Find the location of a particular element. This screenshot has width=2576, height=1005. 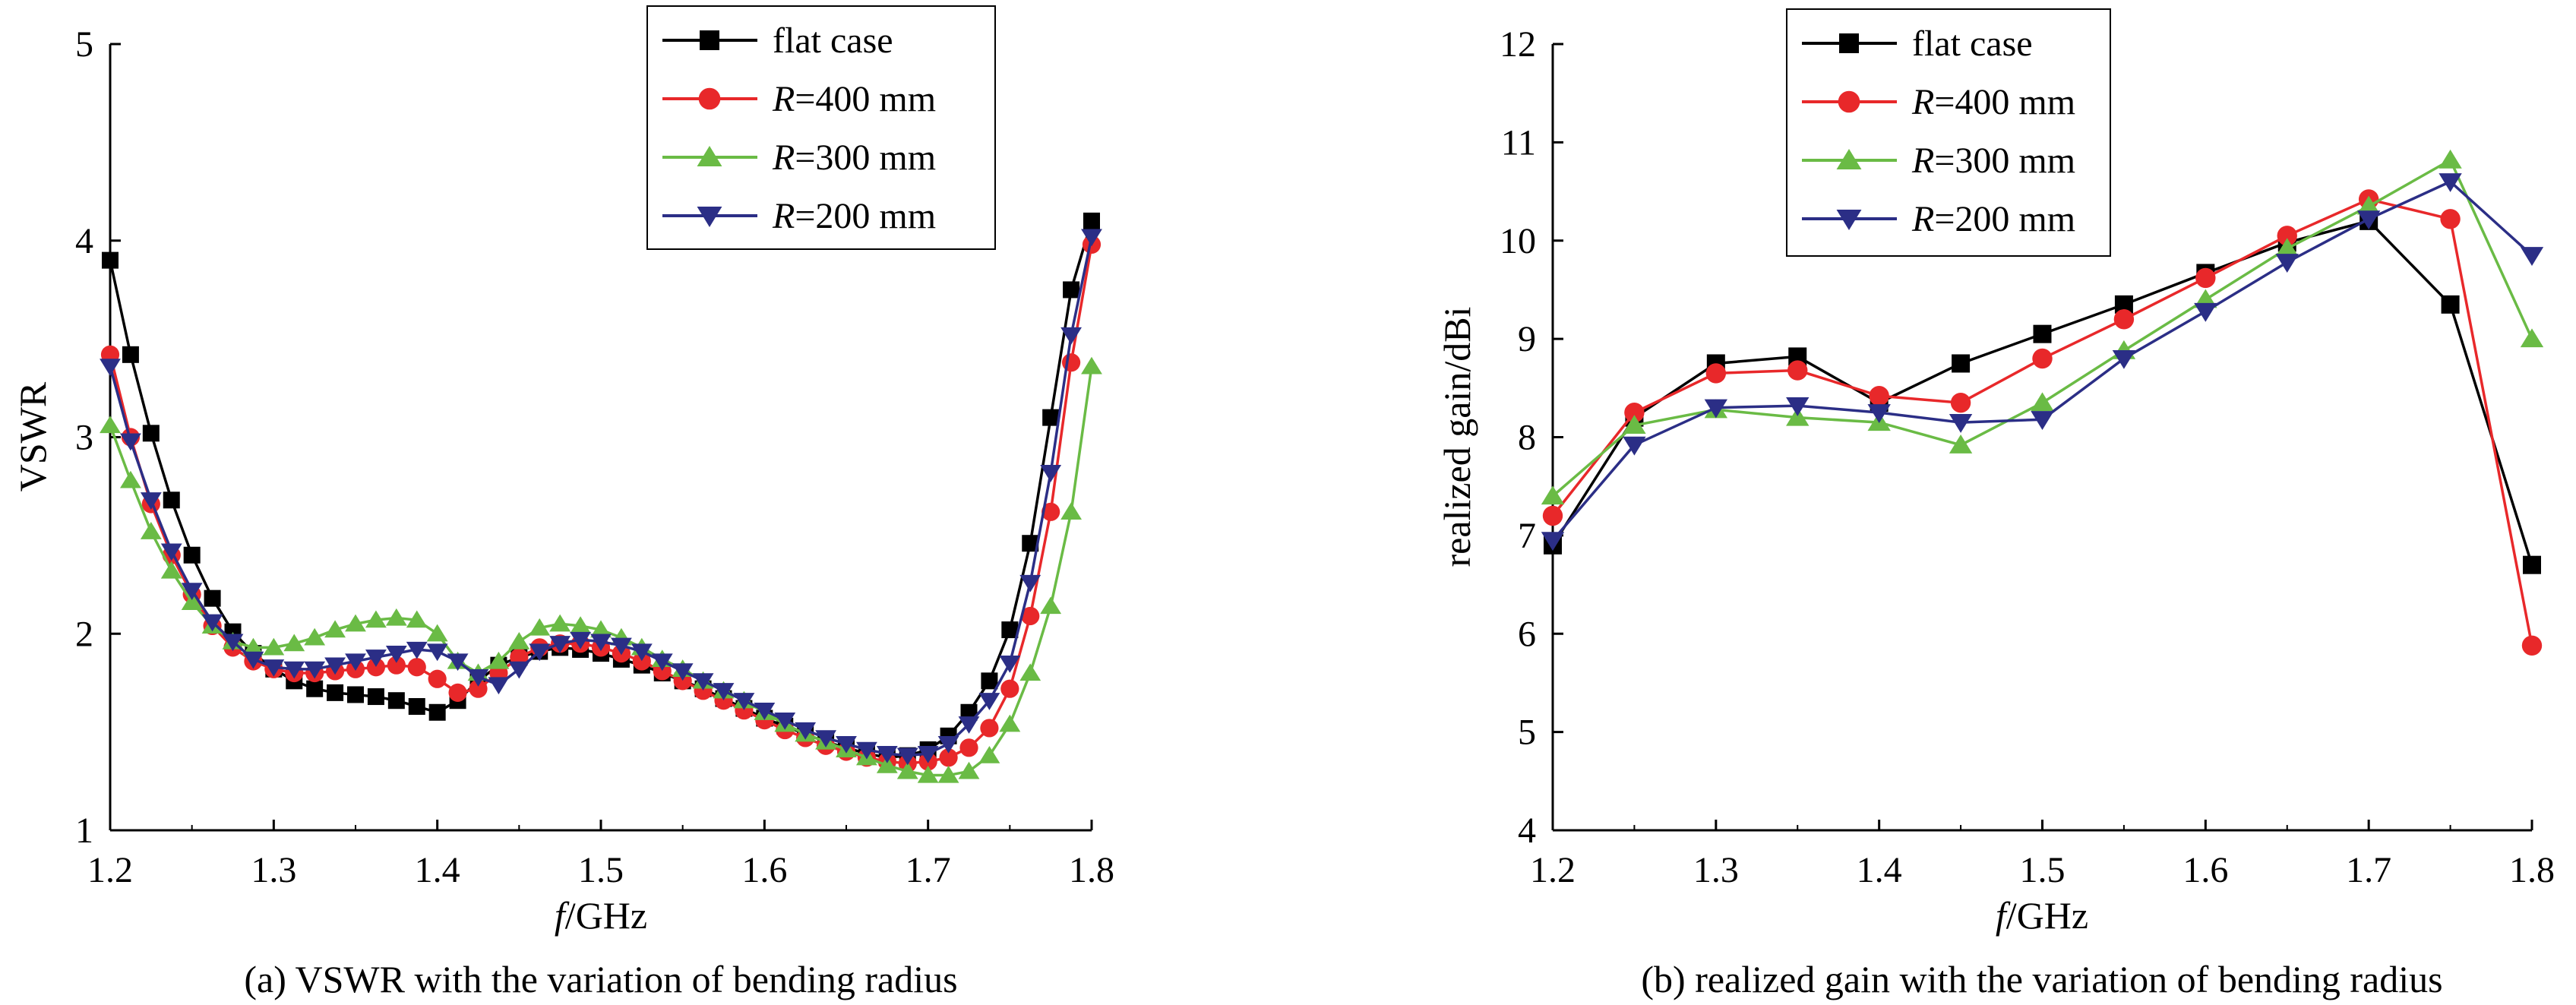

x-tick-label: 1.5 is located at coordinates (2043, 870).